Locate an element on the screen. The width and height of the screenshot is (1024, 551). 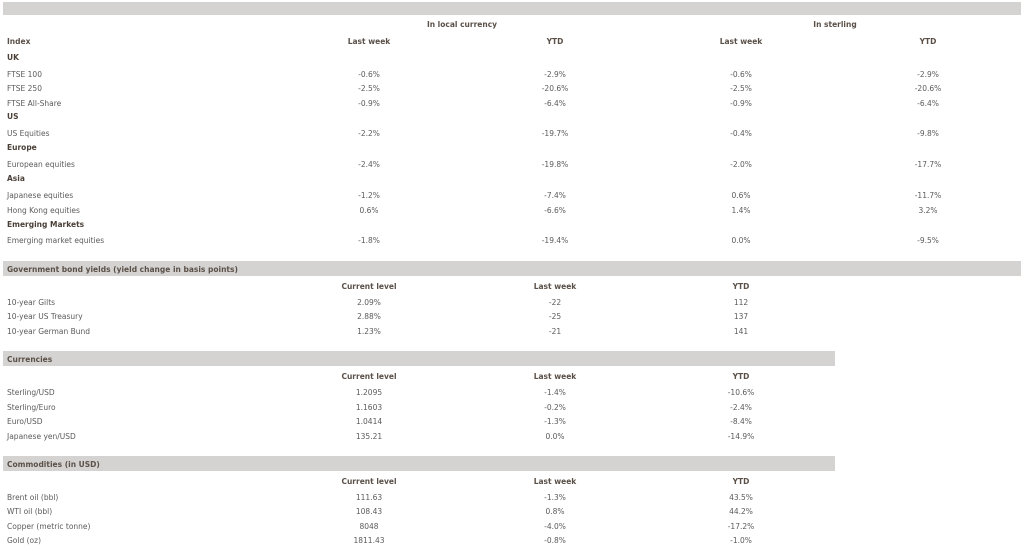
currencies-column-header-current-level: Current level is located at coordinates (369, 376).